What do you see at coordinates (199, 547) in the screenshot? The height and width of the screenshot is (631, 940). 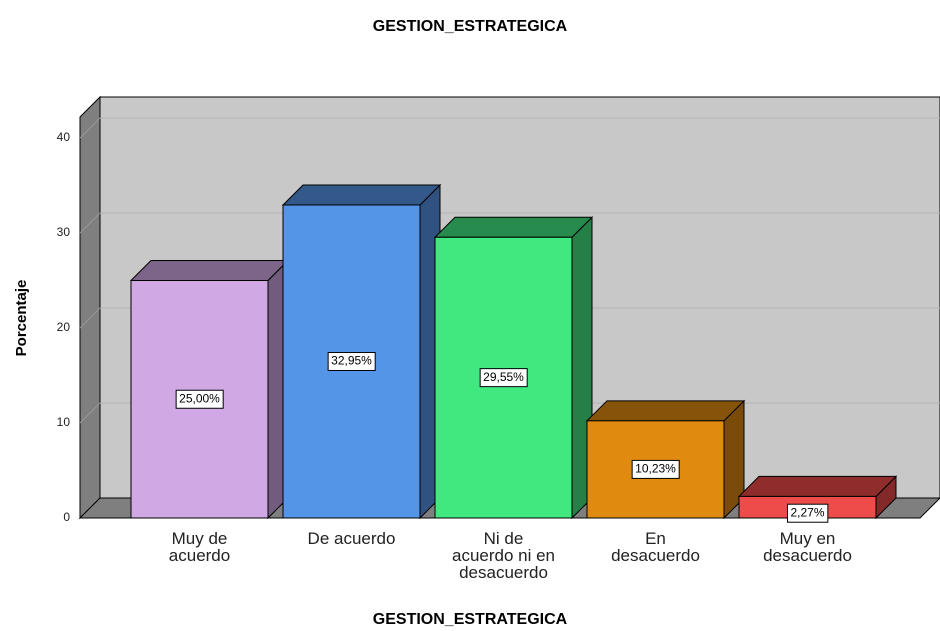 I see `x-tick-label: Muy de acuerdo` at bounding box center [199, 547].